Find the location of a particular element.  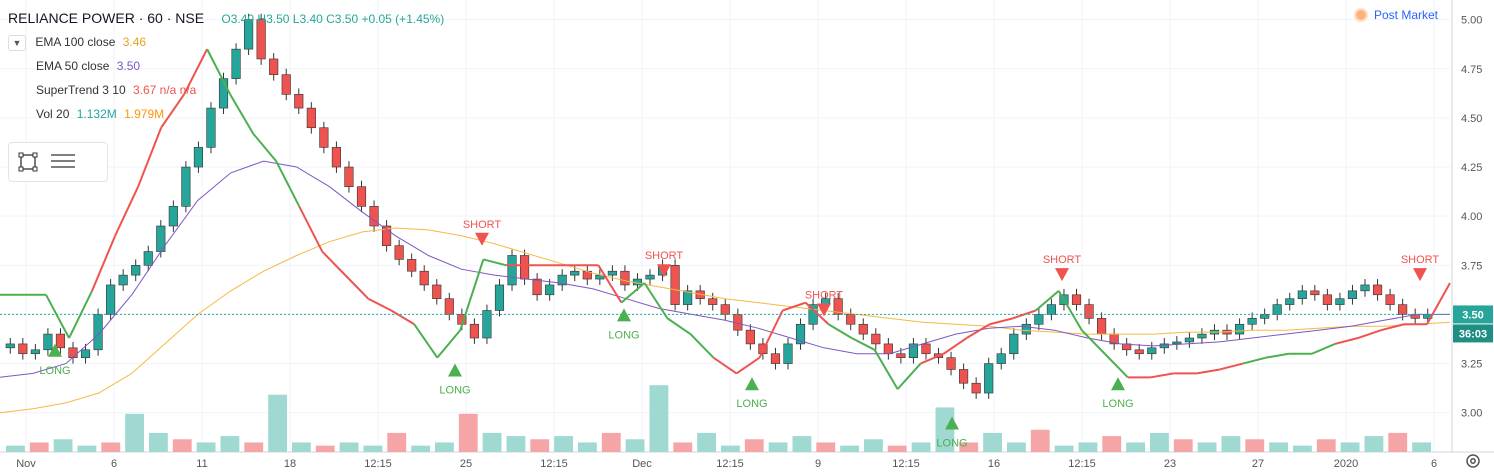

x-tick-label: Nov is located at coordinates (26, 464).